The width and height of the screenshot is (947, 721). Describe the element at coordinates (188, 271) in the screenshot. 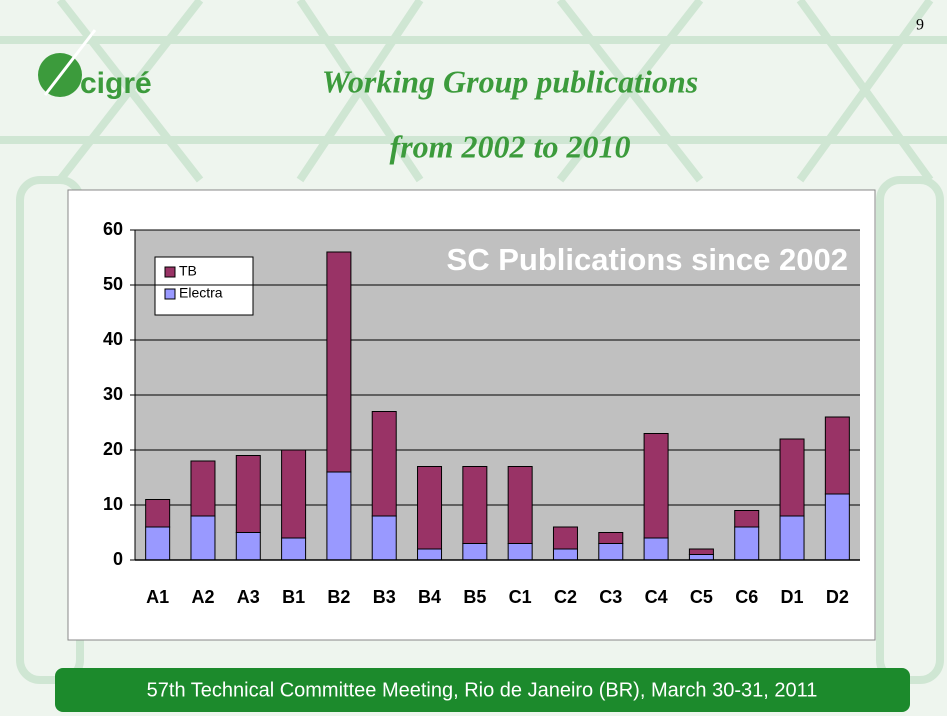

I see `legend-label: TB` at that location.